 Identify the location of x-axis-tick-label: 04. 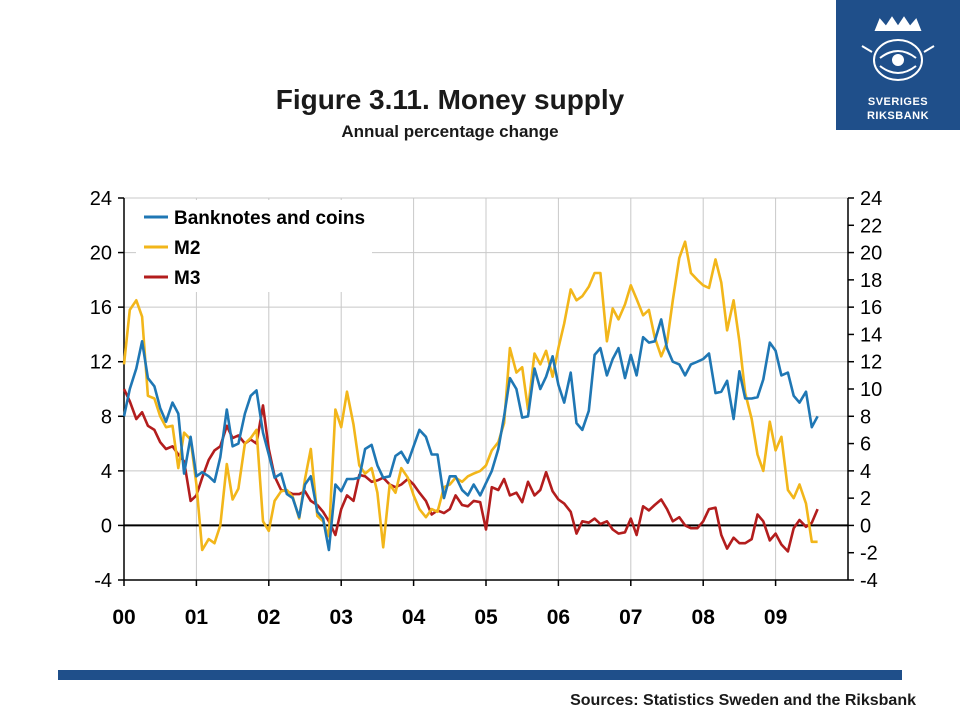
(414, 617).